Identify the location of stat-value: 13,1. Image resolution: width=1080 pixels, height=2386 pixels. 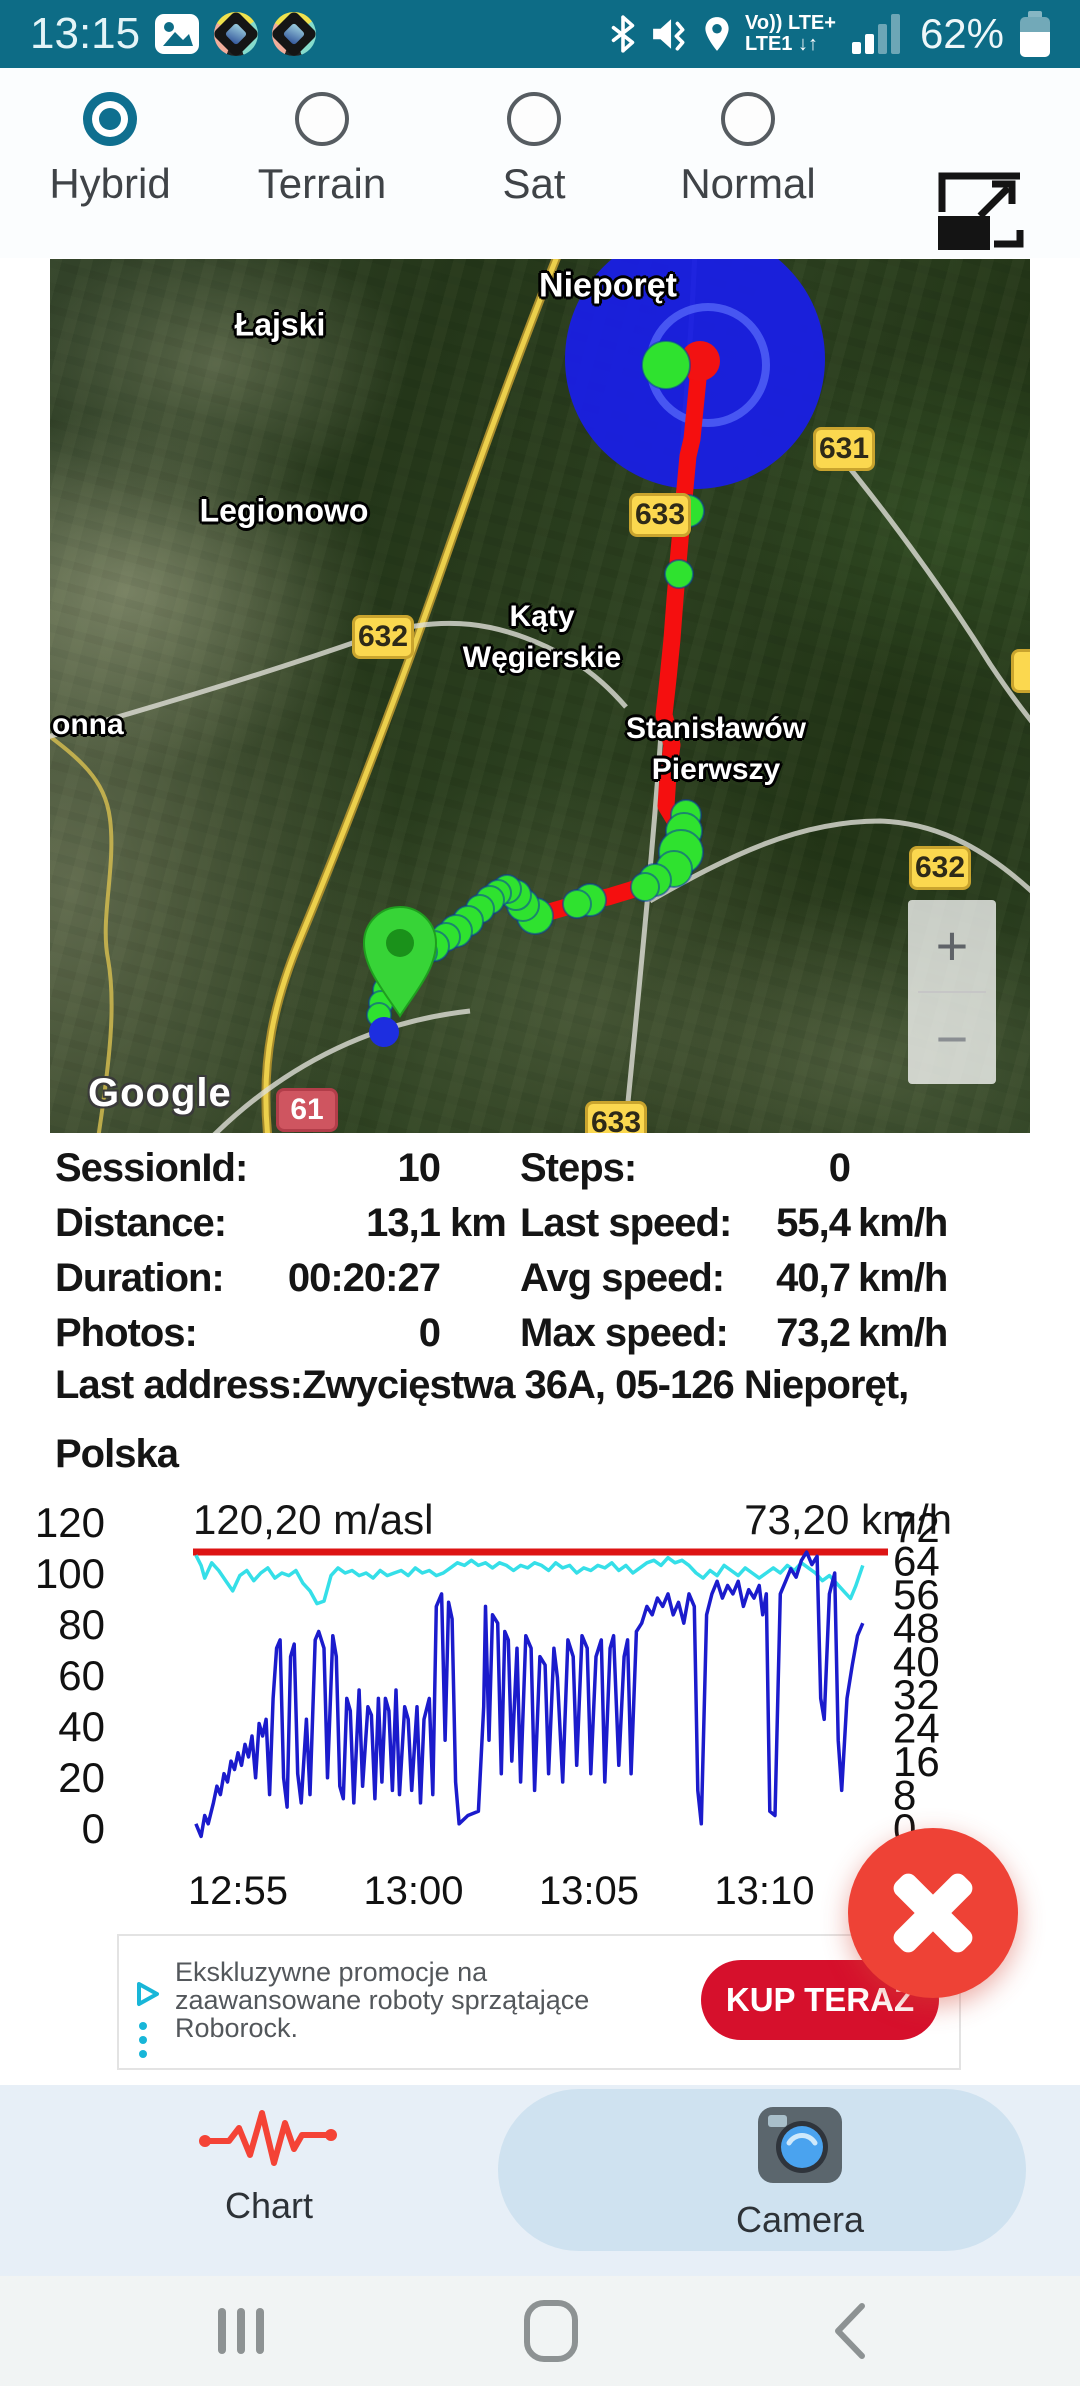
(403, 1223).